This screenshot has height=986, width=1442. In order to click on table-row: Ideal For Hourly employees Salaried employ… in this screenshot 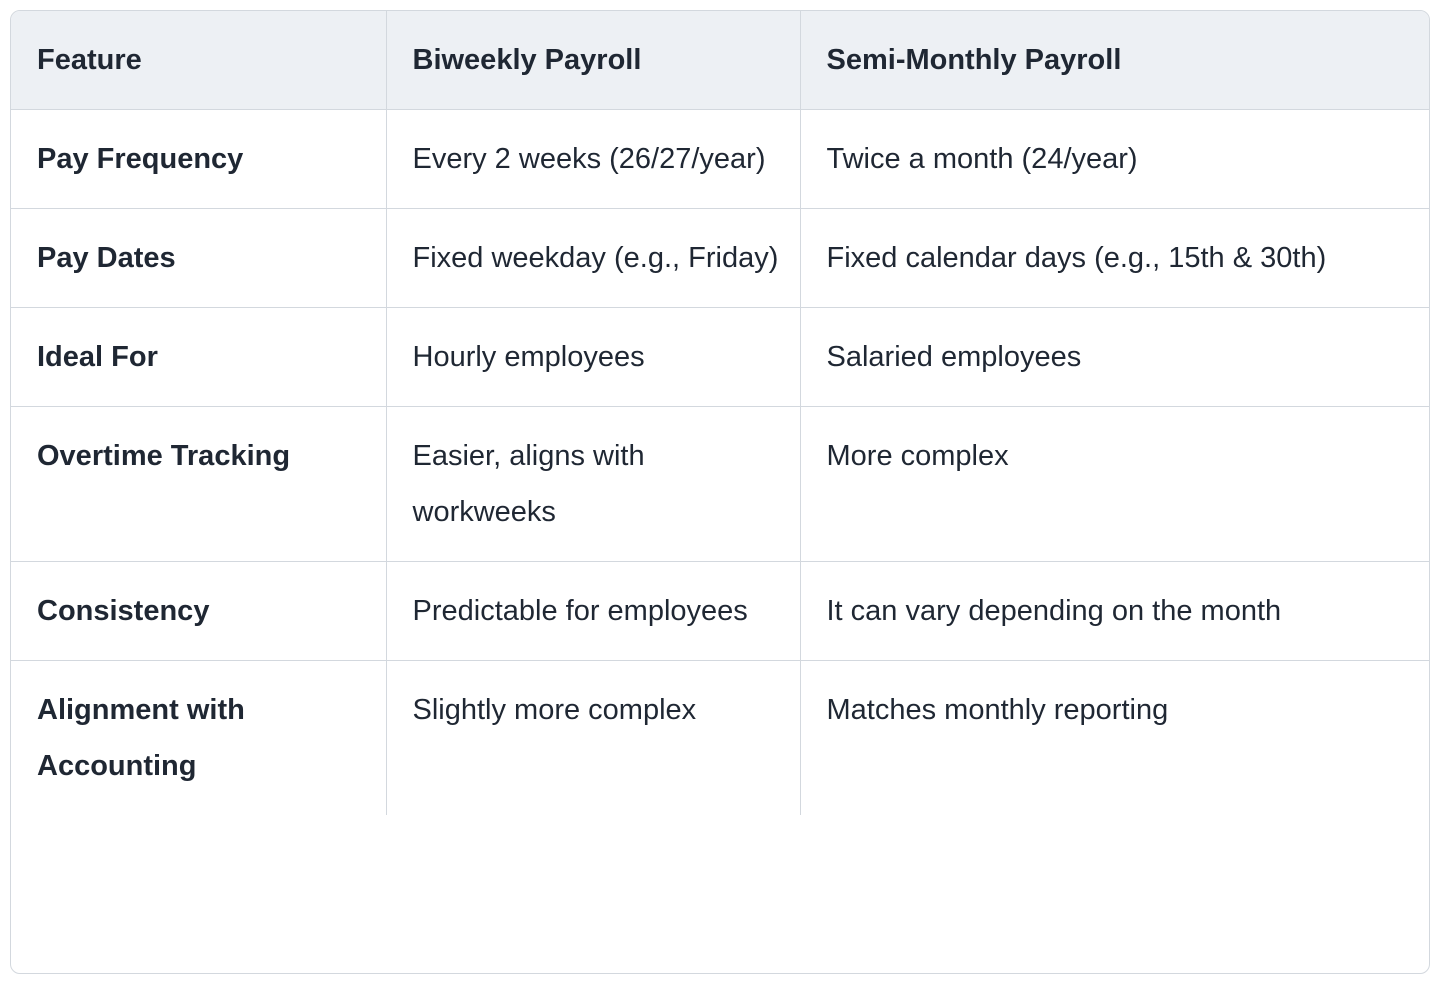, I will do `click(720, 357)`.